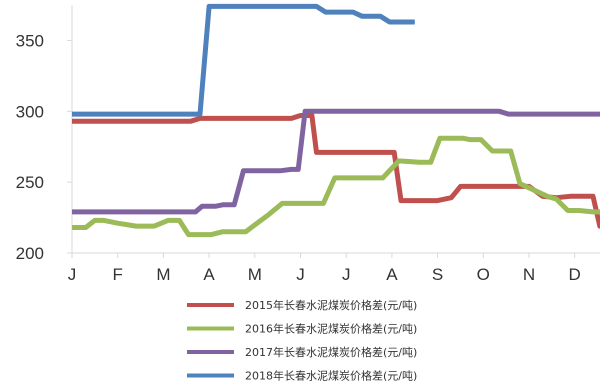 This screenshot has height=385, width=600. I want to click on x-tick-label: N, so click(529, 274).